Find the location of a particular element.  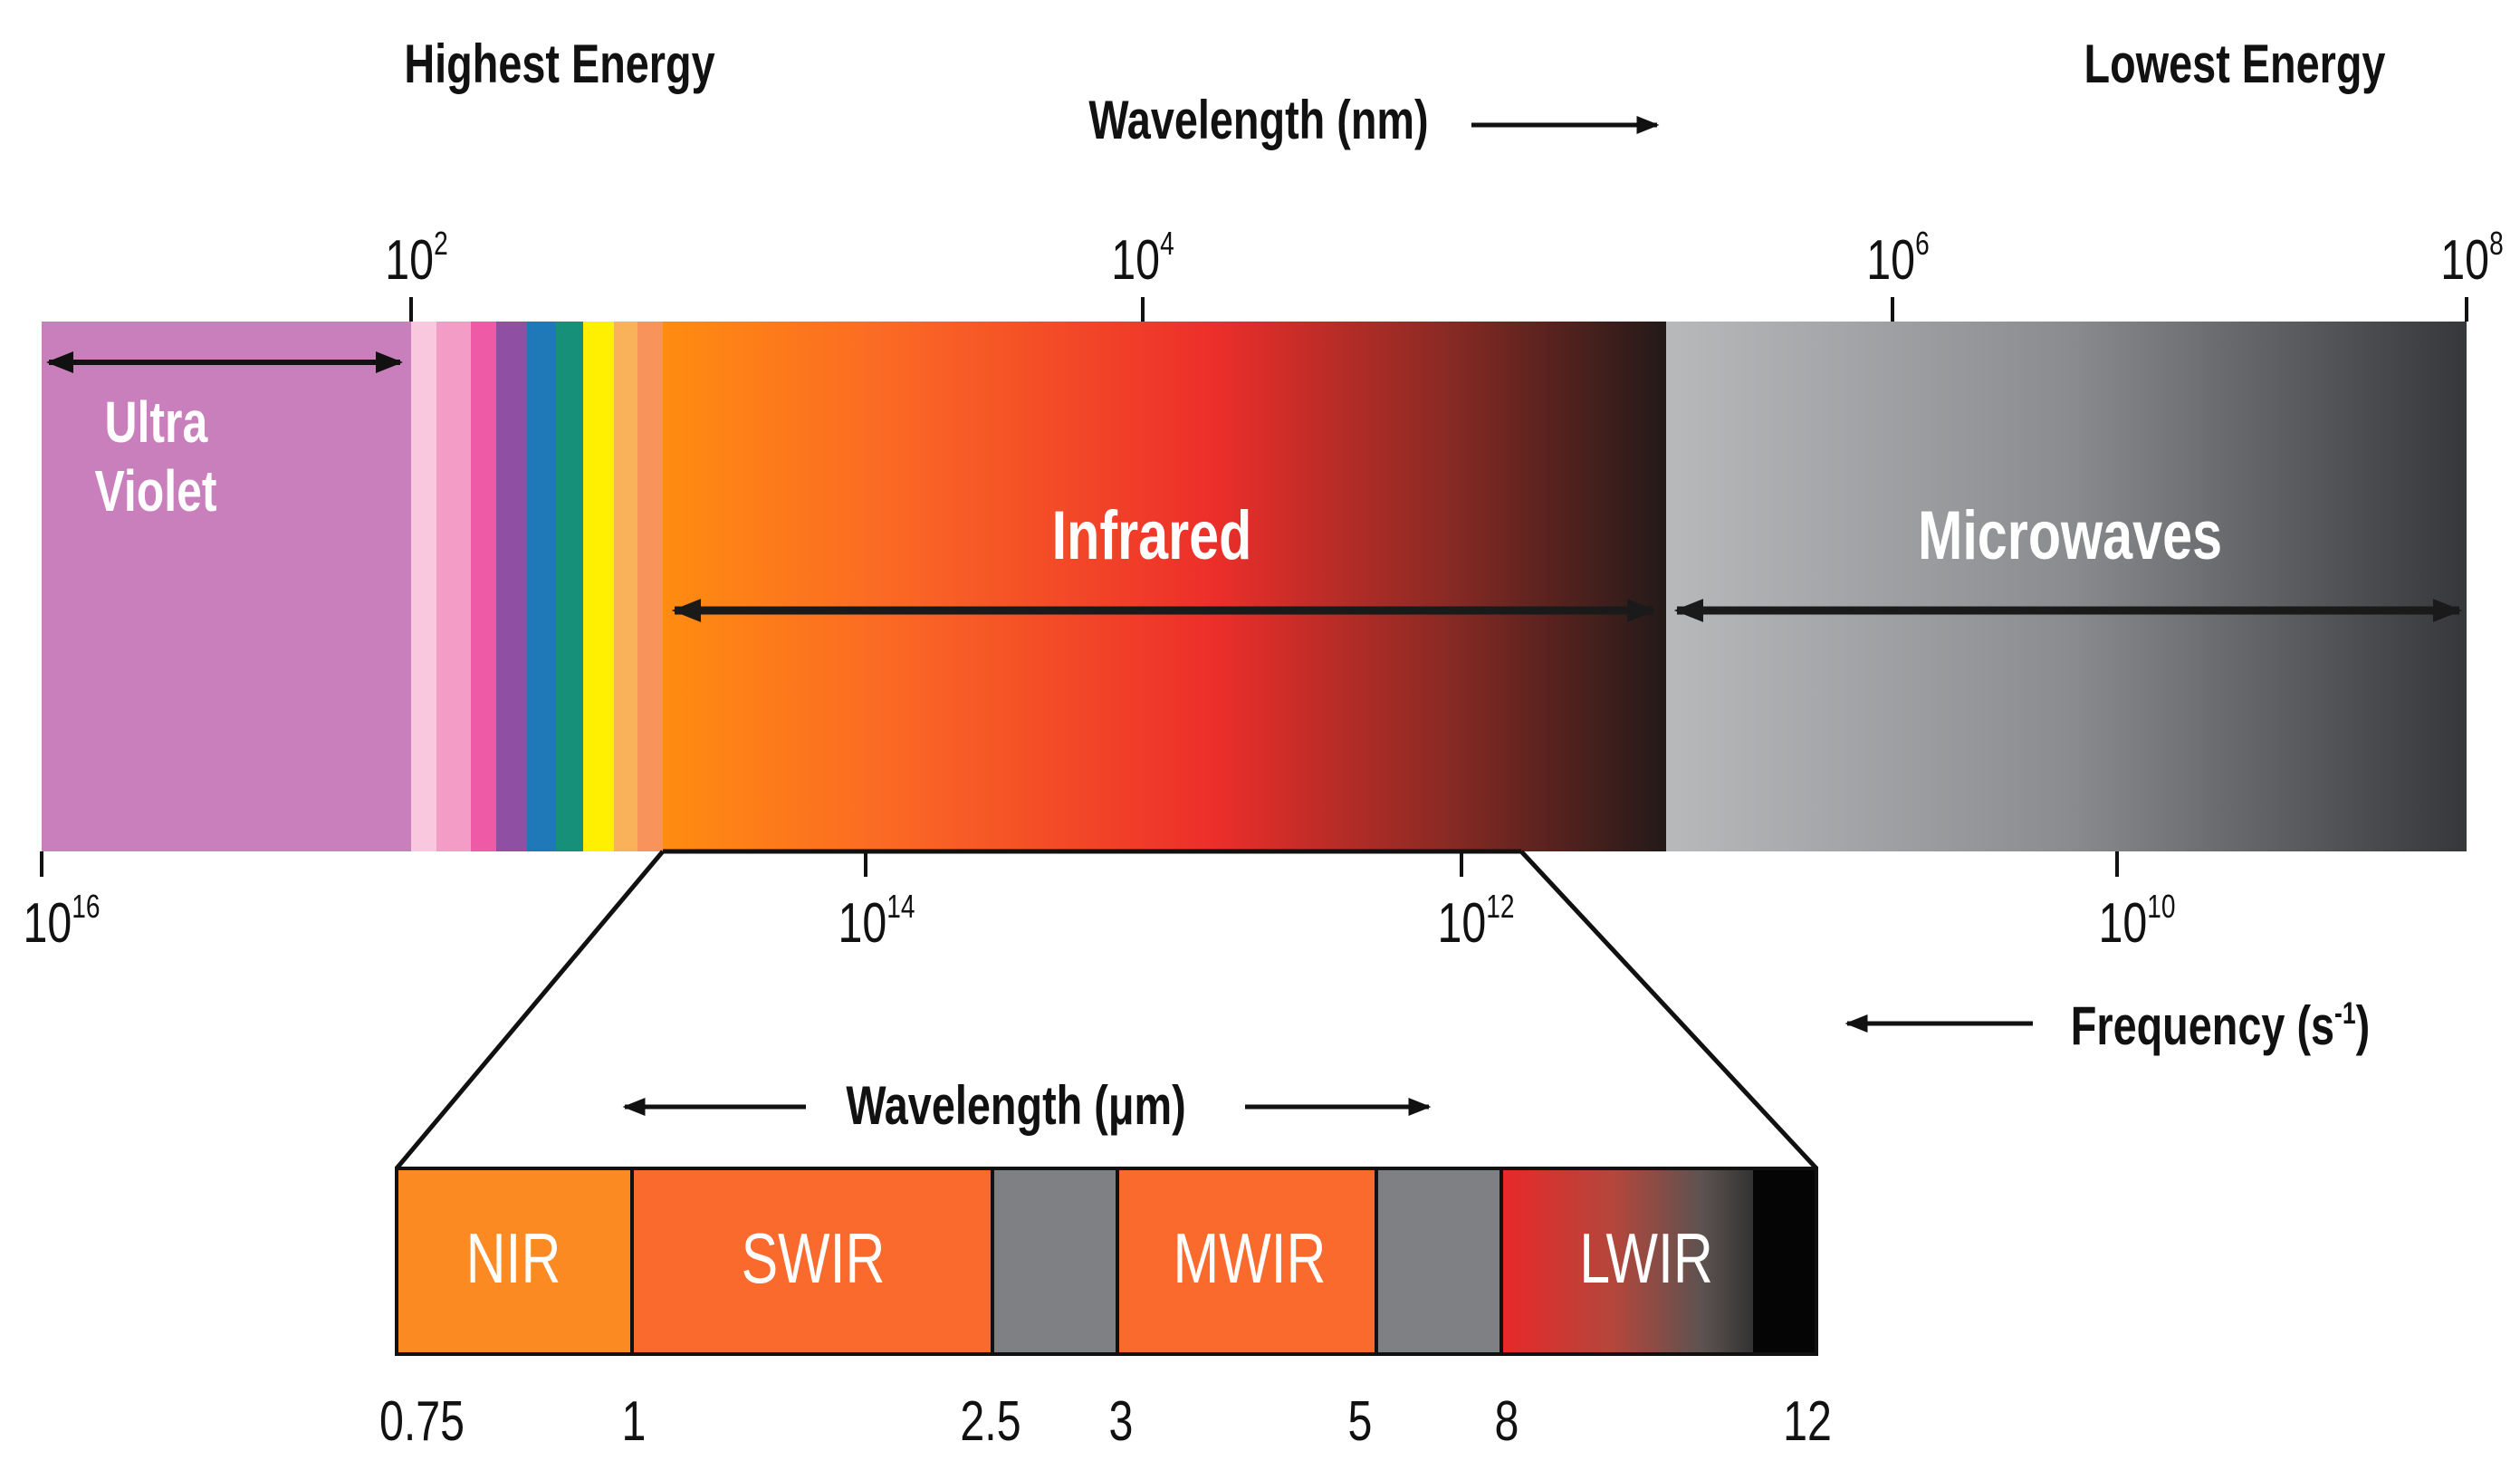

frequency-tick-label: 1016 is located at coordinates (62, 921).